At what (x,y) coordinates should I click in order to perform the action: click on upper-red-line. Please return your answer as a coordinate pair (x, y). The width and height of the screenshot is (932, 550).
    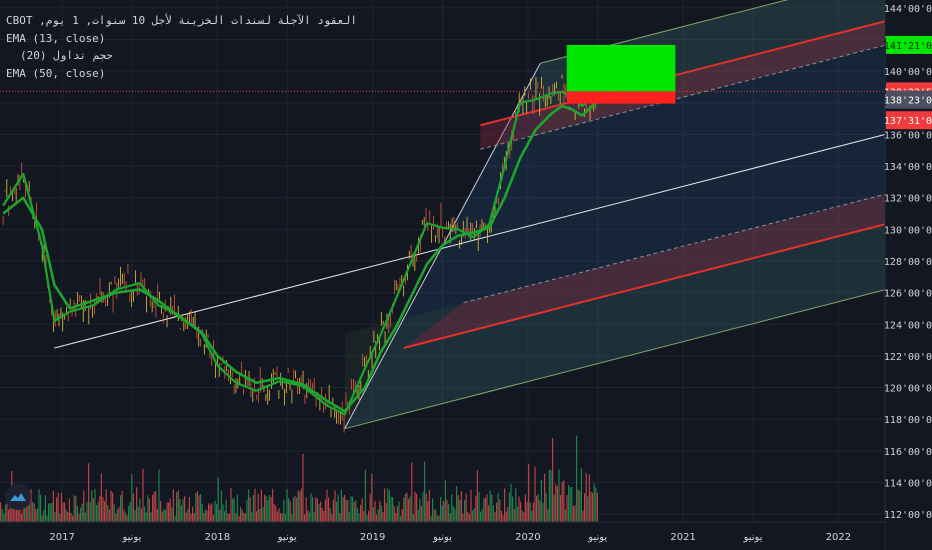
    Looking at the image, I should click on (683, 73).